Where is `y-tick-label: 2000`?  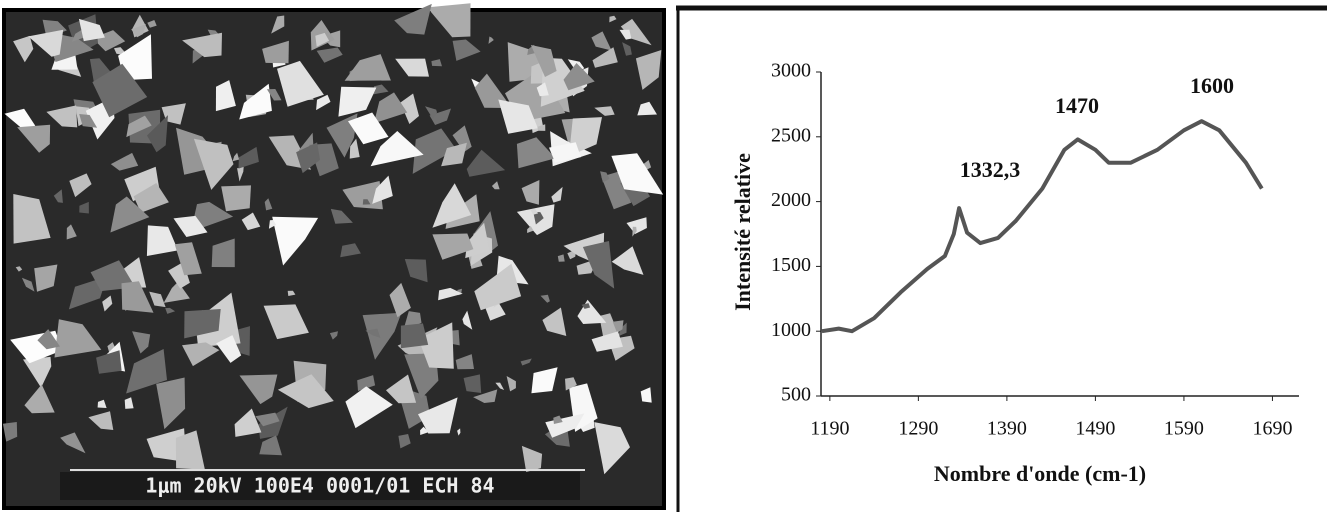
y-tick-label: 2000 is located at coordinates (791, 200).